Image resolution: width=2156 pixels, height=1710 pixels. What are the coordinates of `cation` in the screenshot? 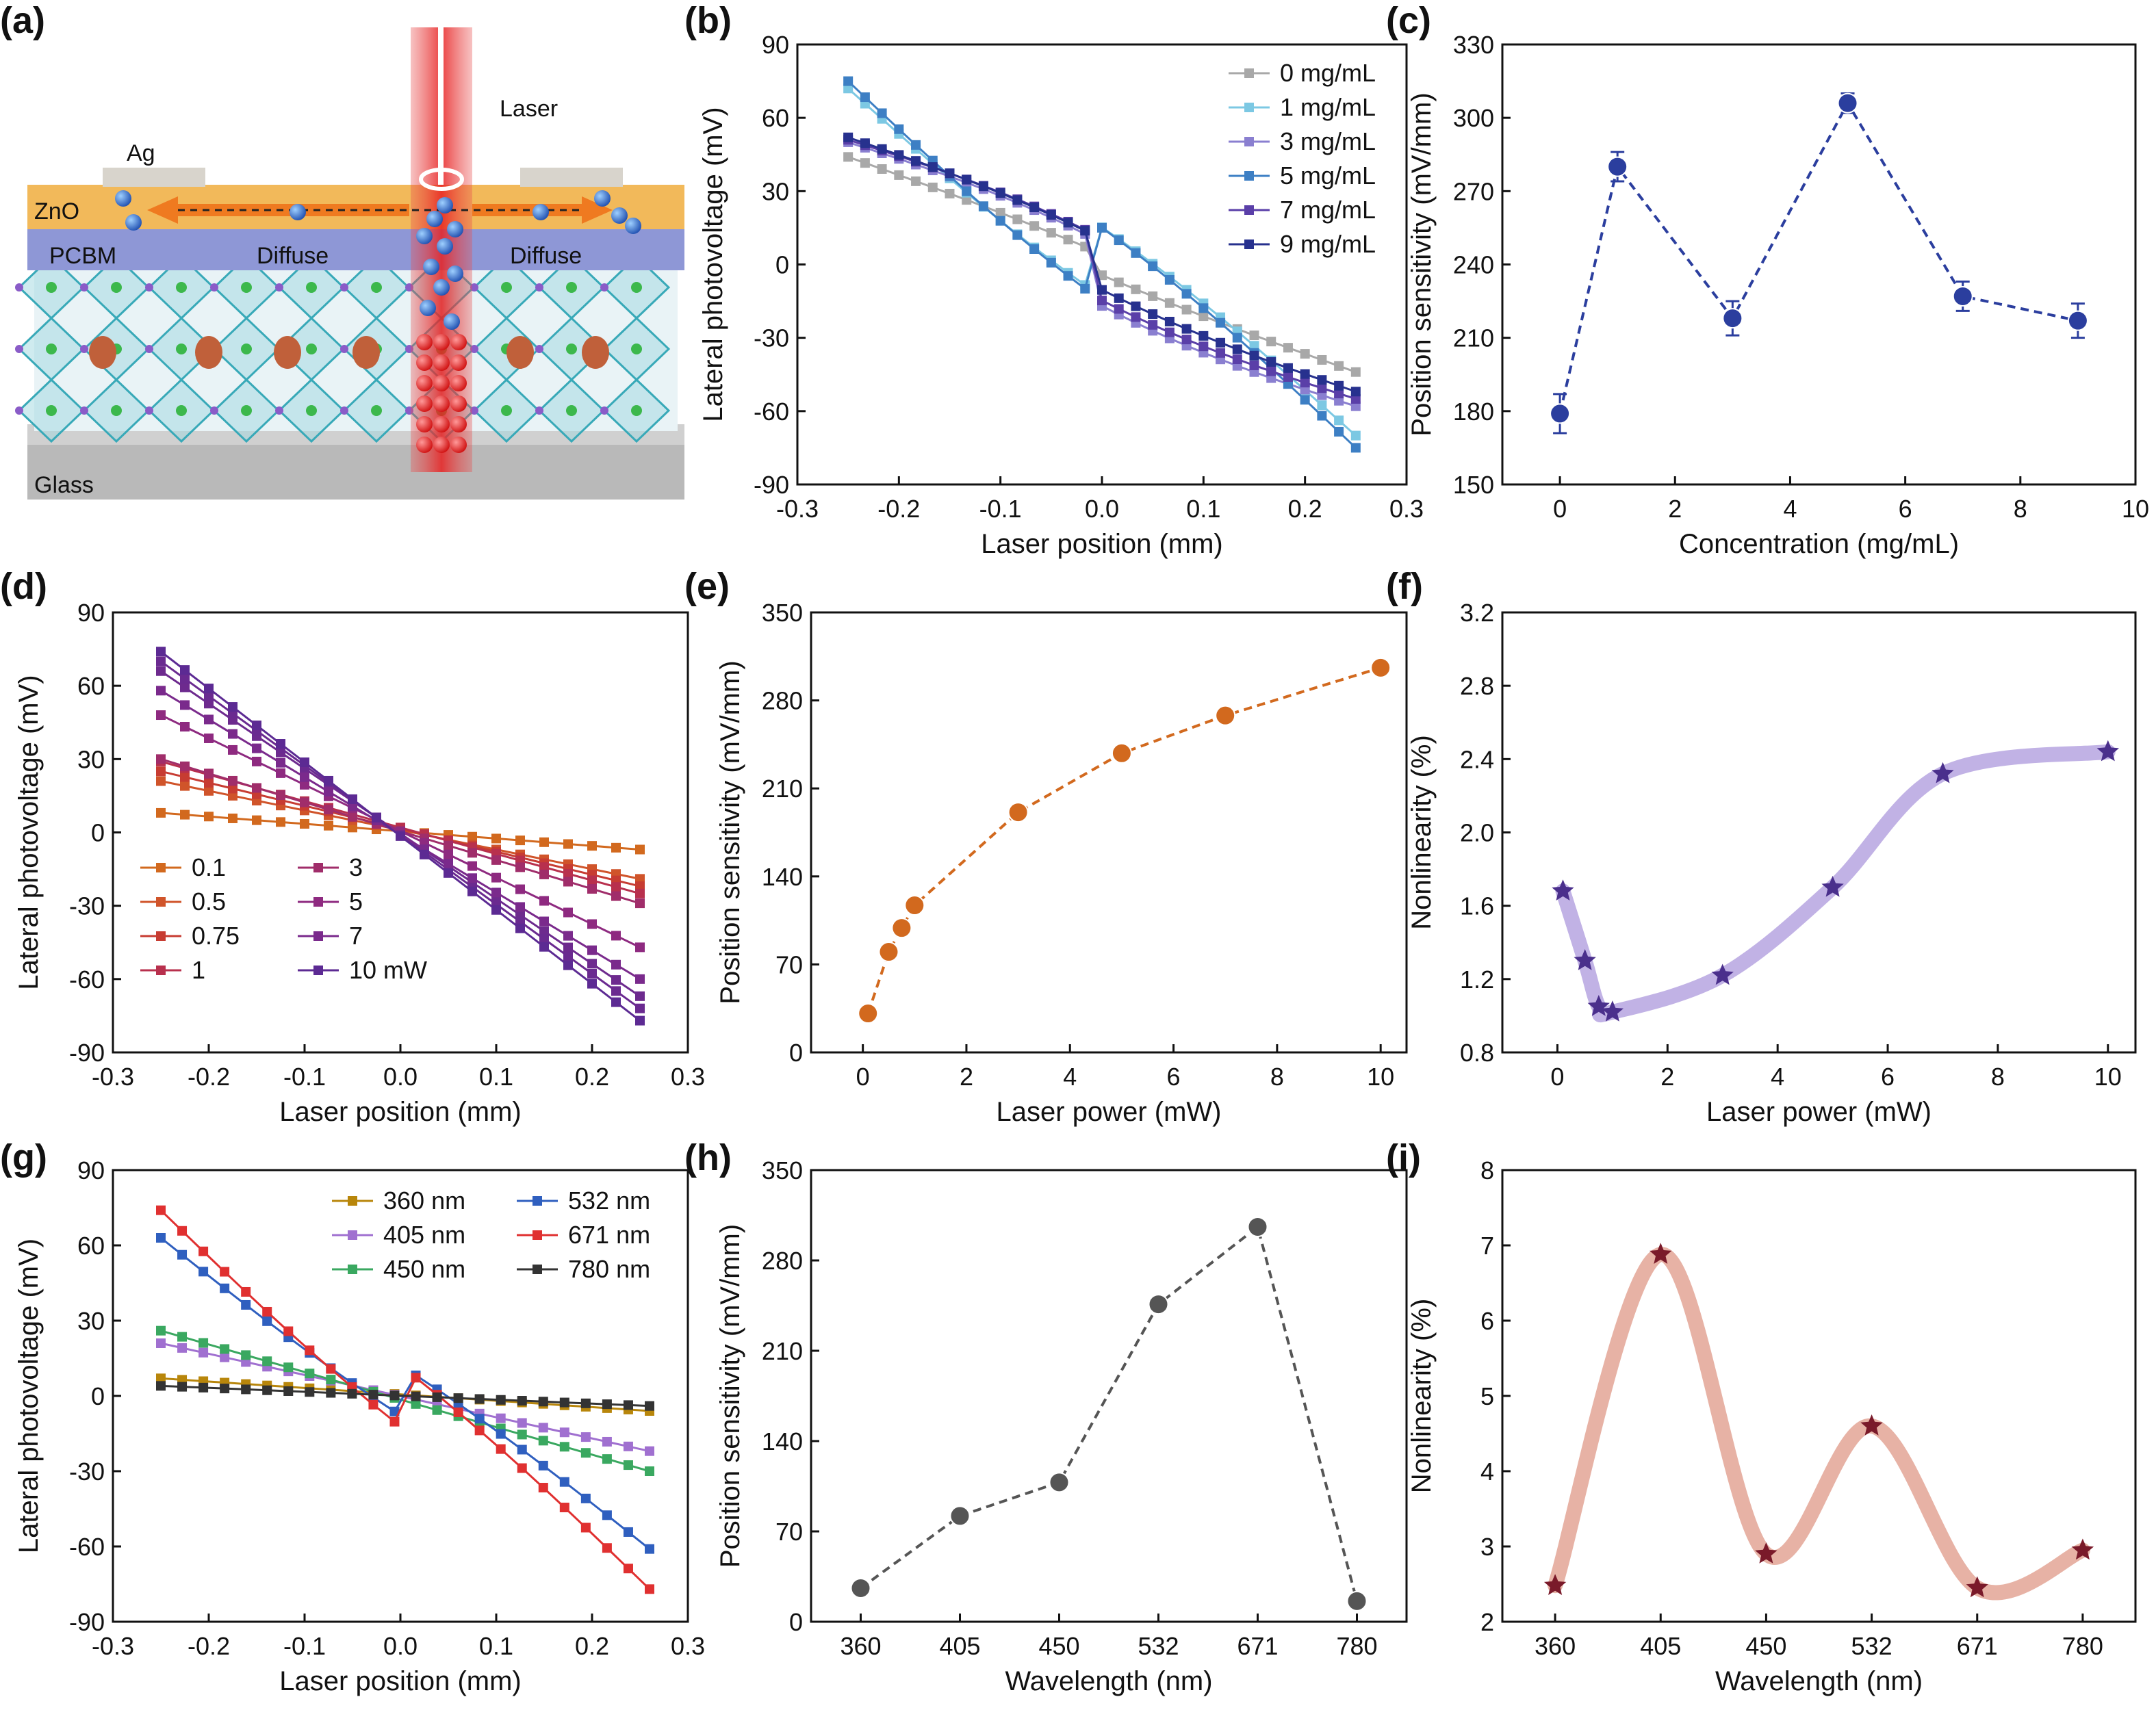 It's located at (520, 353).